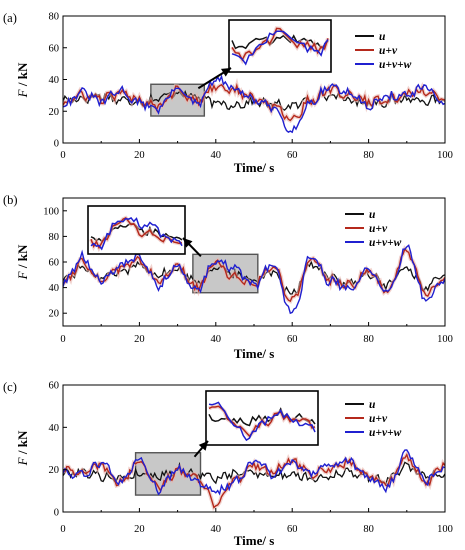  What do you see at coordinates (10, 200) in the screenshot?
I see `panel-label: (b)` at bounding box center [10, 200].